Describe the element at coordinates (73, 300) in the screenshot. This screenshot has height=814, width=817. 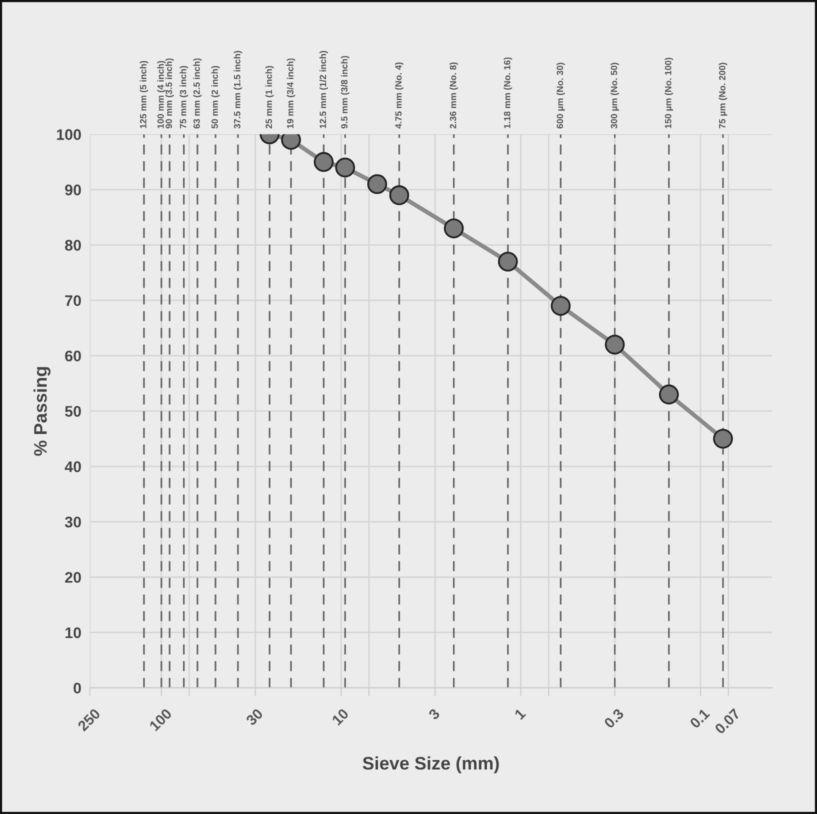
I see `y-tick-label: 70` at that location.